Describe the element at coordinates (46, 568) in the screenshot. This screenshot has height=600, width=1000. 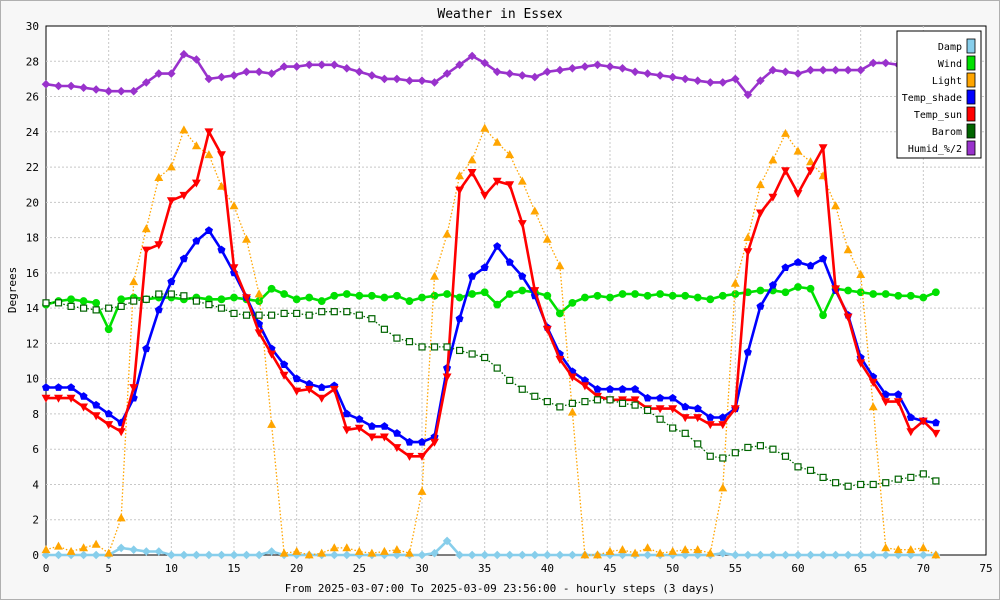
I see `x-tick-label: 0` at that location.